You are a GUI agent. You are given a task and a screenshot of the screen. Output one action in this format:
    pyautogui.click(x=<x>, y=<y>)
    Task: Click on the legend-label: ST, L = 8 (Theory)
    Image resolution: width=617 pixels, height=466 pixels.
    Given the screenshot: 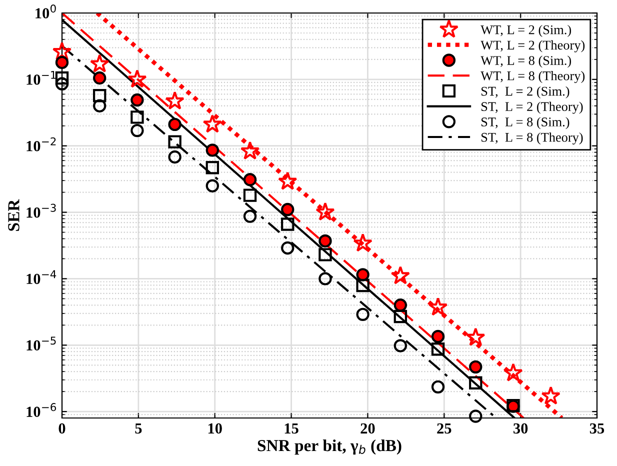 What is the action you would take?
    pyautogui.click(x=532, y=138)
    